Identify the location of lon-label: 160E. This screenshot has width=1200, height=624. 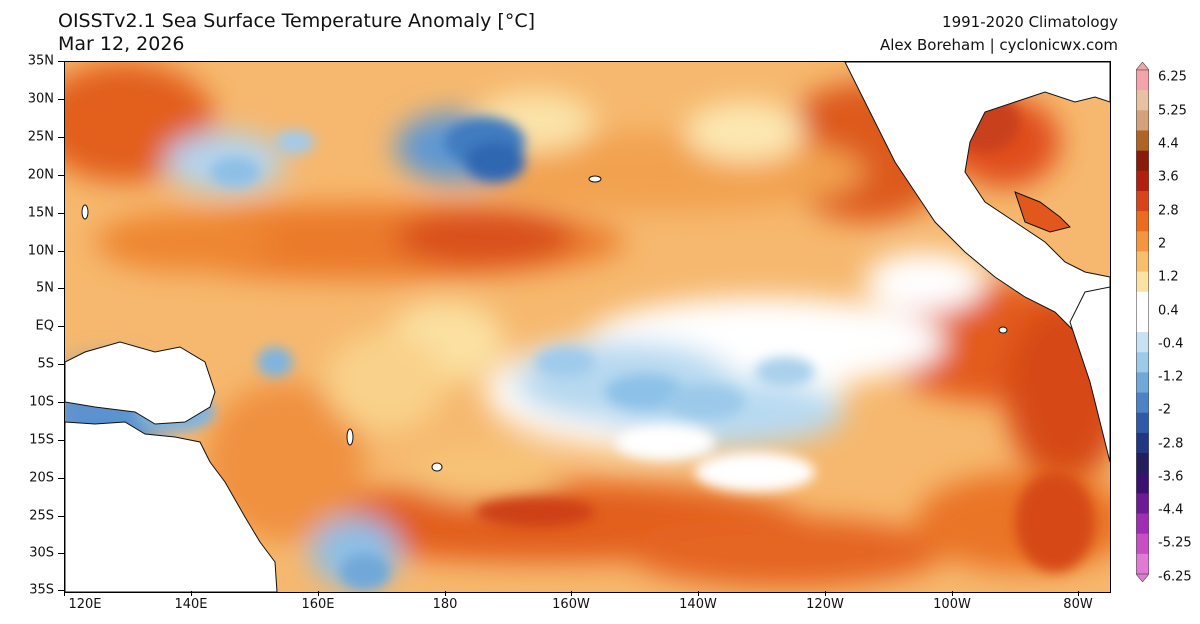
(318, 604).